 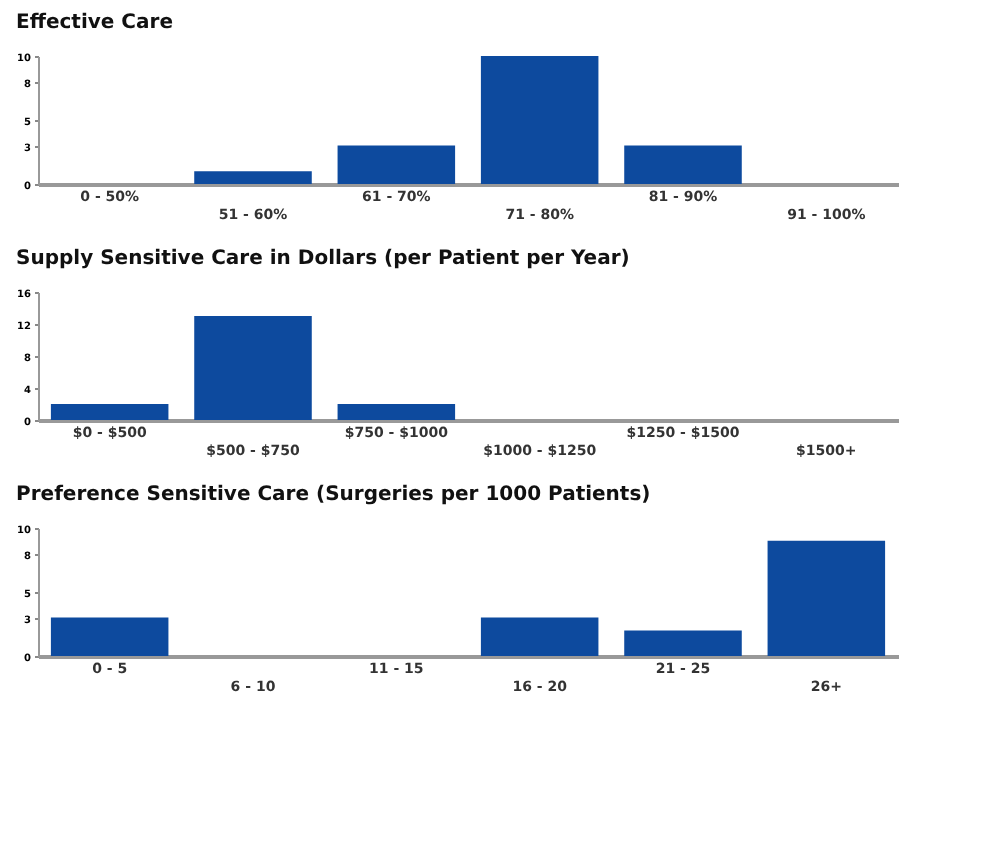 What do you see at coordinates (333, 495) in the screenshot?
I see `chart-title: Preference Sensitive Care (Surgeries per 1000 Patients)` at bounding box center [333, 495].